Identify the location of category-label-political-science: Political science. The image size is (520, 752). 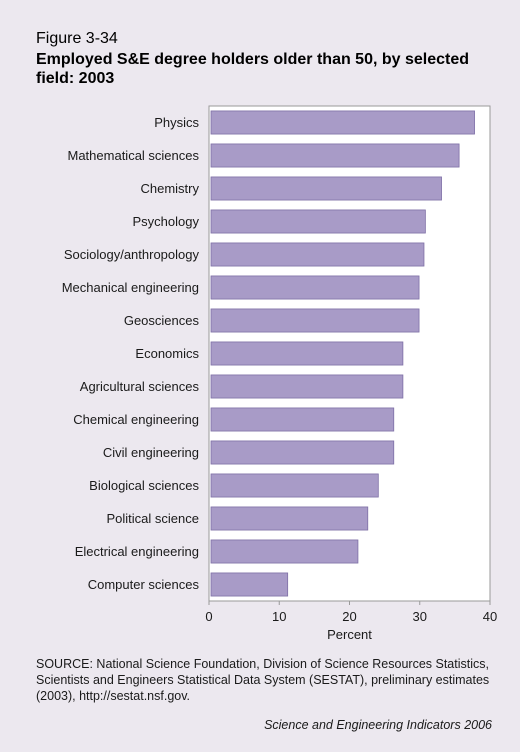
(153, 518).